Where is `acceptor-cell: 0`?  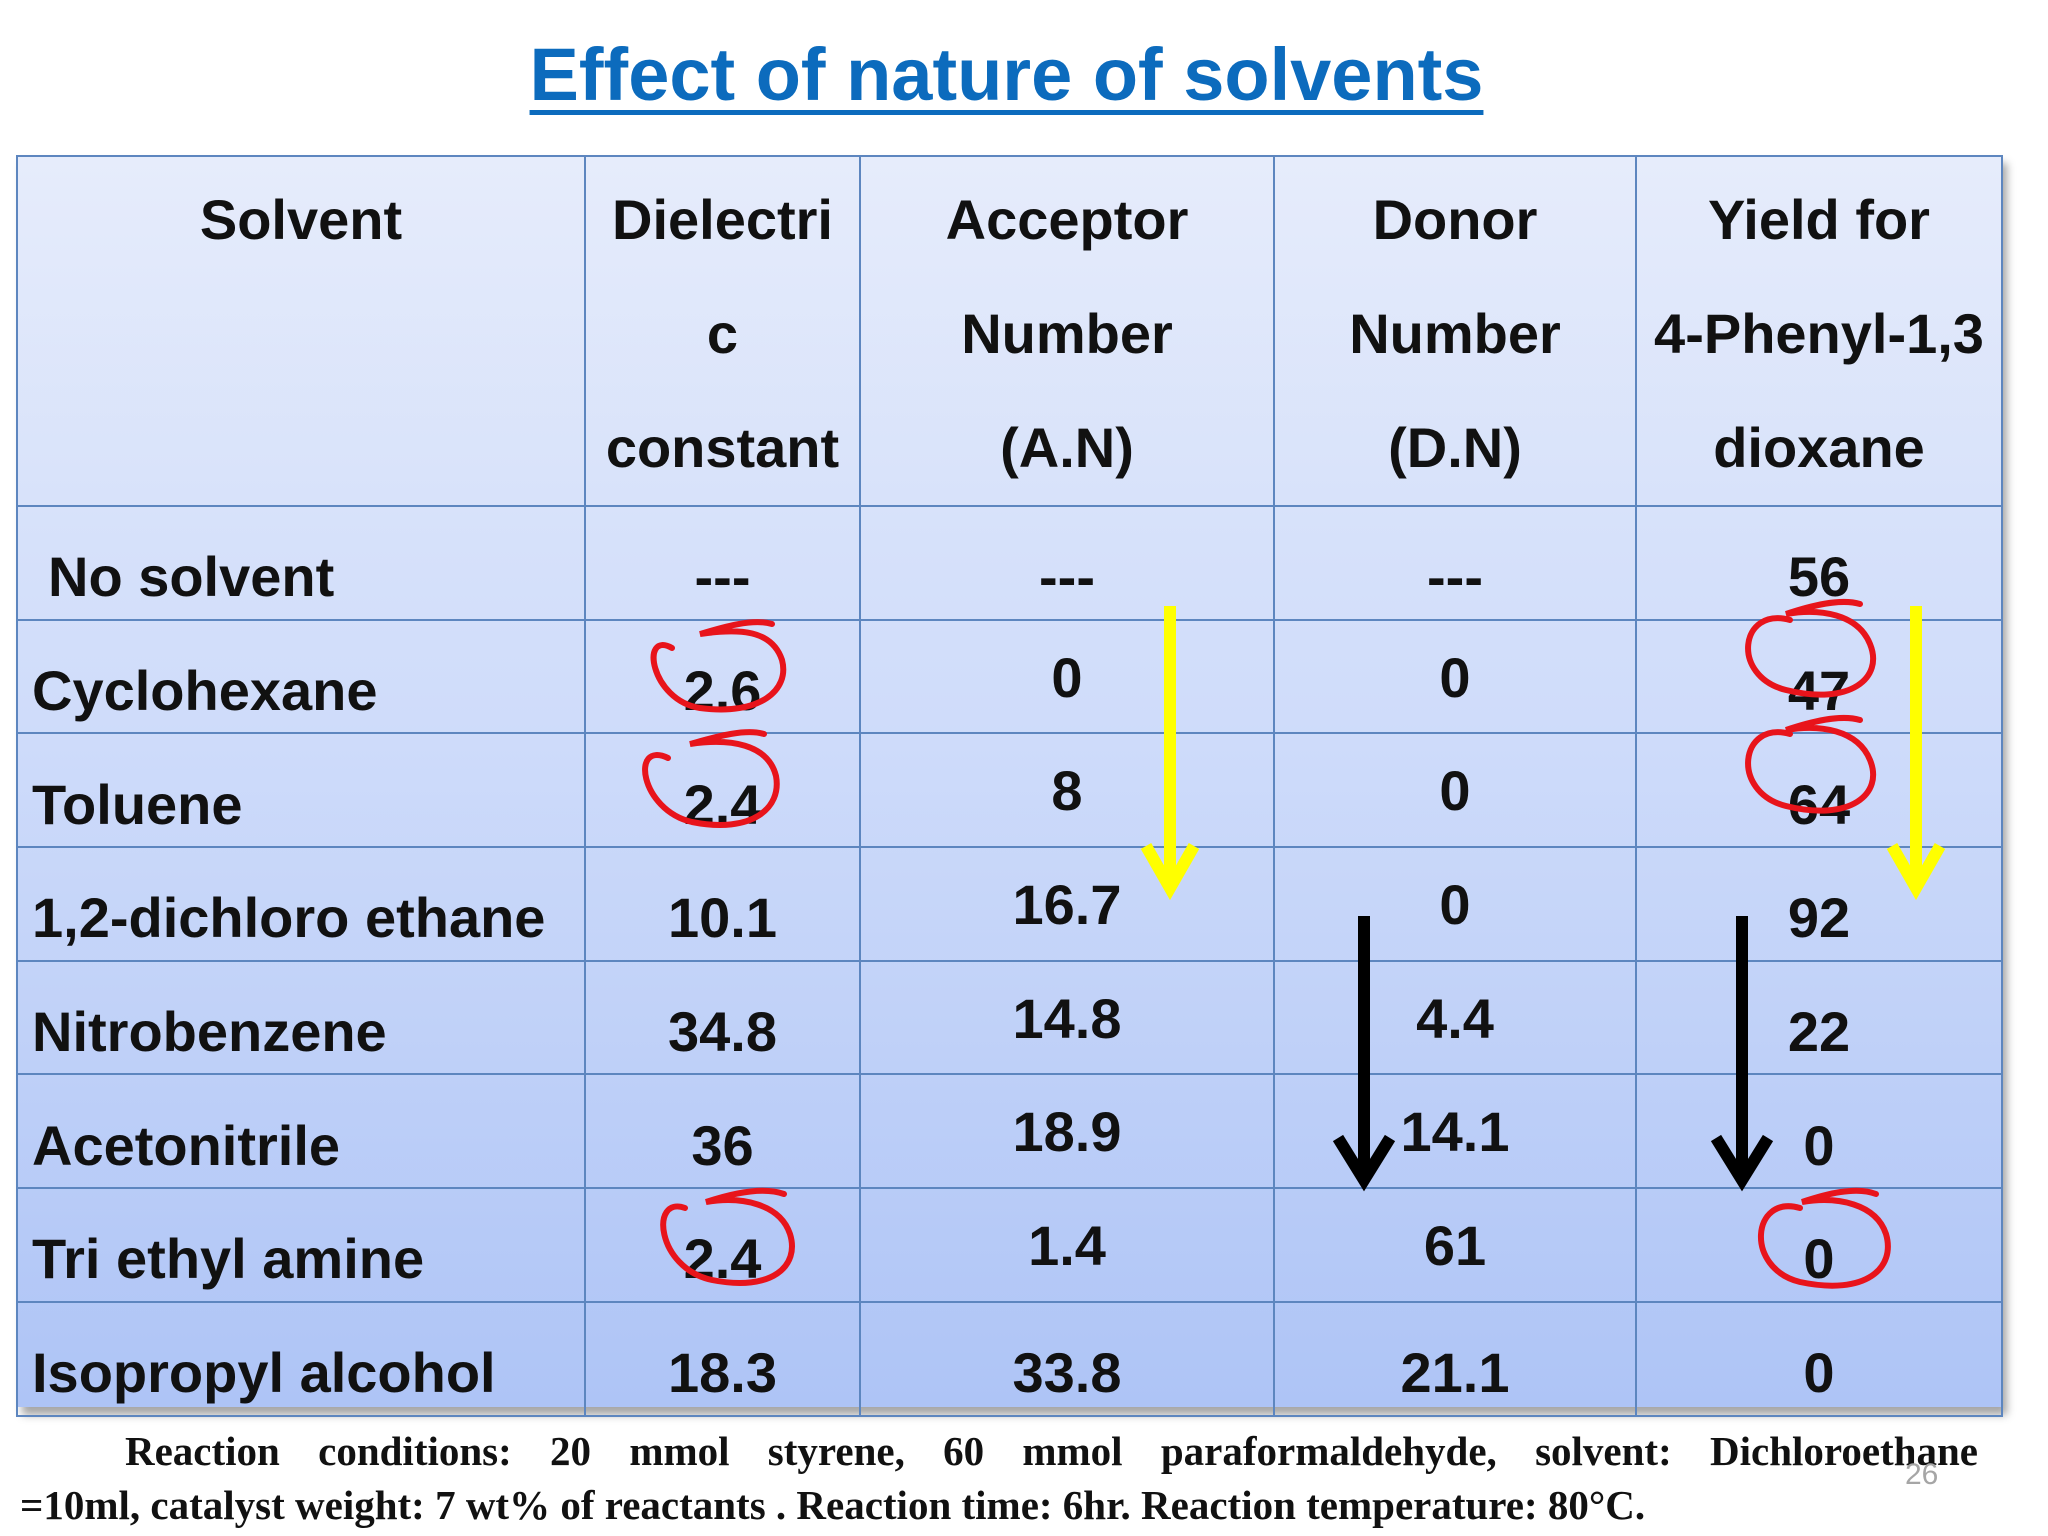
acceptor-cell: 0 is located at coordinates (1067, 677).